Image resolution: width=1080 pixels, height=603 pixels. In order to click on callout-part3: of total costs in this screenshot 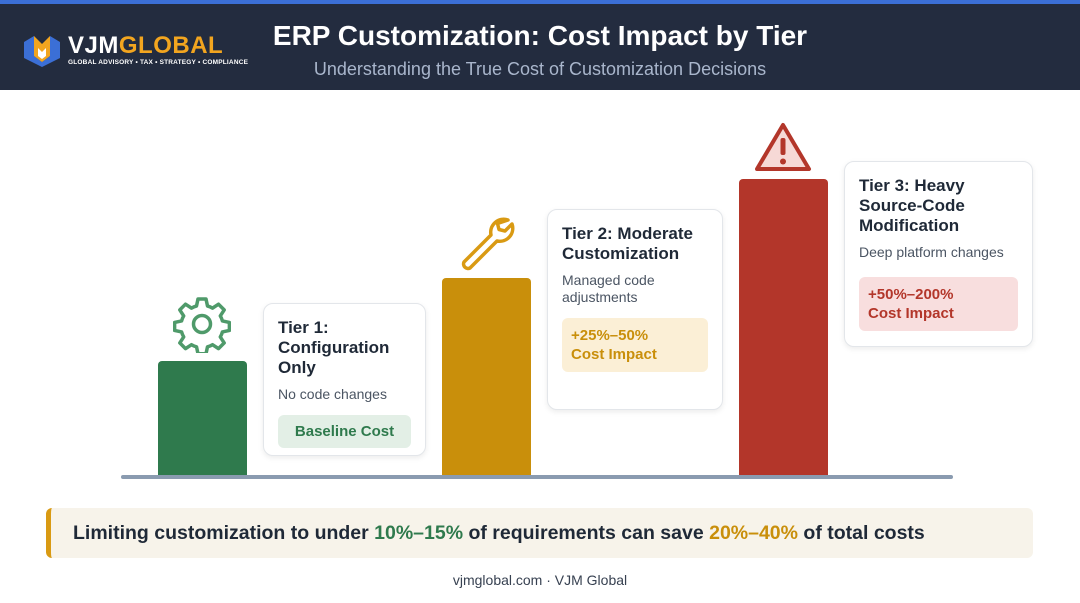, I will do `click(861, 533)`.